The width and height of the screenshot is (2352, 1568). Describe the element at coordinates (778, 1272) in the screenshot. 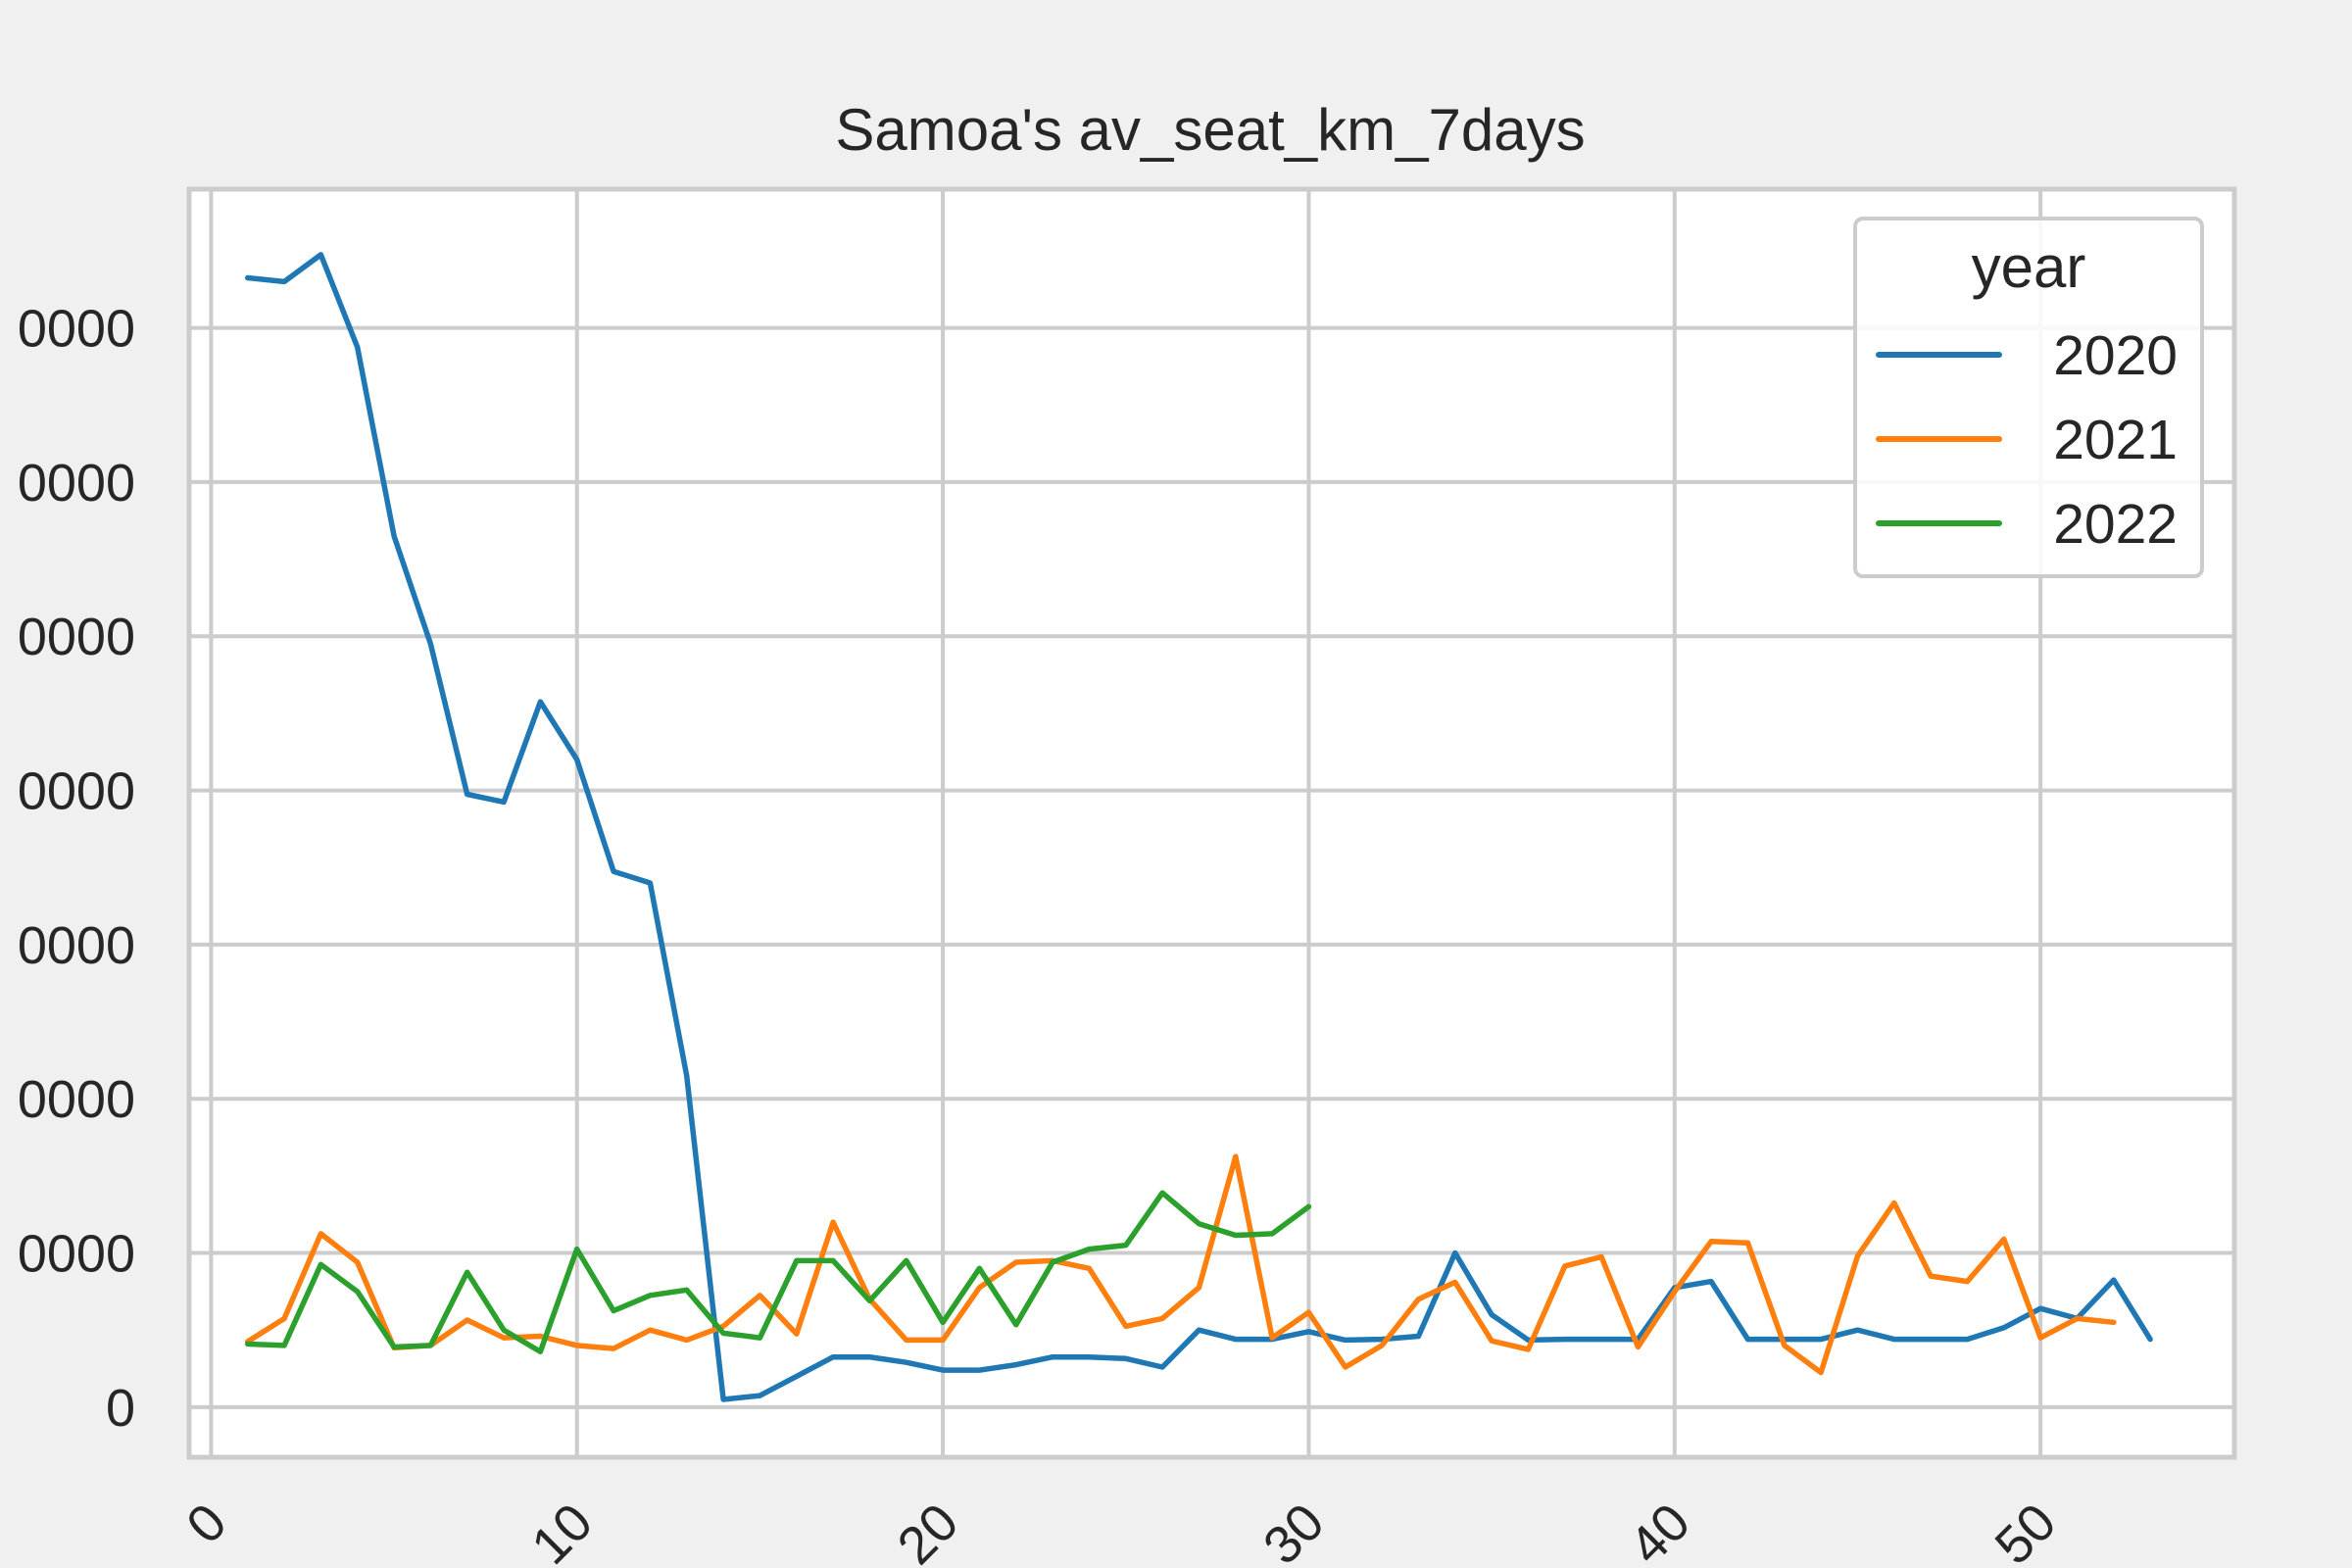

I see `series-line-2022` at that location.